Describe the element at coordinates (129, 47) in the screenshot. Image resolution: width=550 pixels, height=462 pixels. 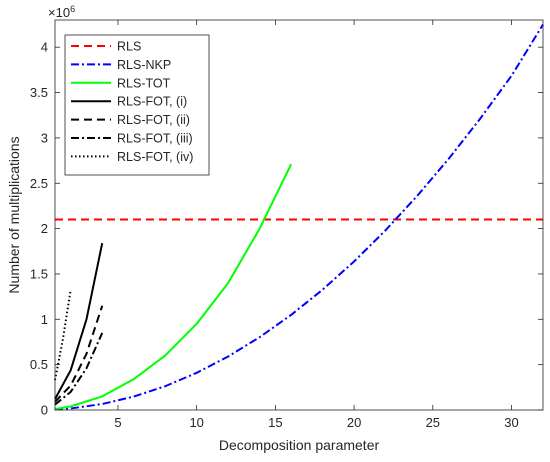
I see `legend-label-0: RLS` at that location.